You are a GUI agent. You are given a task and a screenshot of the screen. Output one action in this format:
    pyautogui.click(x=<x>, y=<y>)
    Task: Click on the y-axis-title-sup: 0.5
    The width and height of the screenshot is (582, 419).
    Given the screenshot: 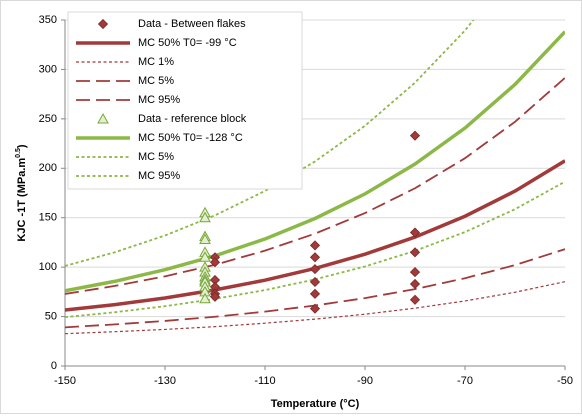 What is the action you would take?
    pyautogui.click(x=18, y=153)
    